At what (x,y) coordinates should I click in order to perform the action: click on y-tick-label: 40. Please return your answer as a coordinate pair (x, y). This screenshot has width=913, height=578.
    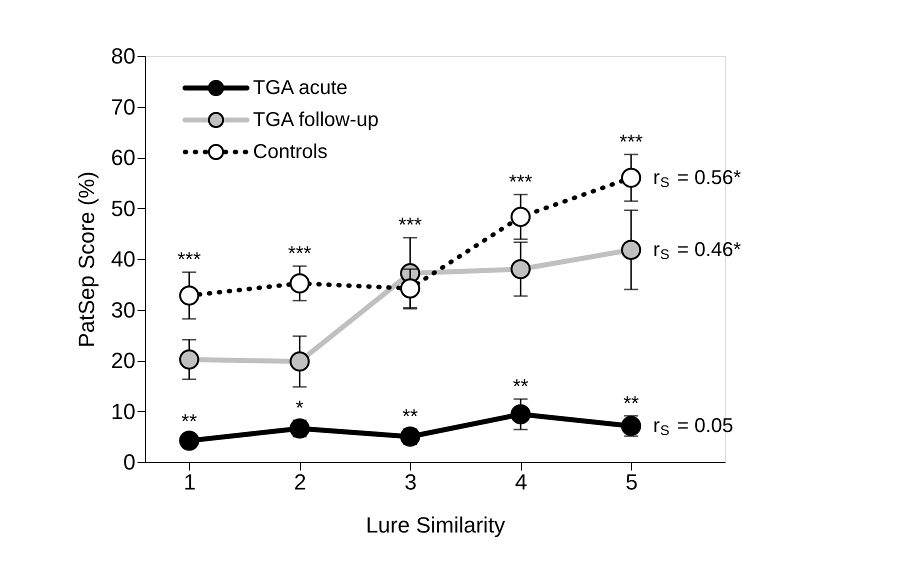
    Looking at the image, I should click on (123, 259).